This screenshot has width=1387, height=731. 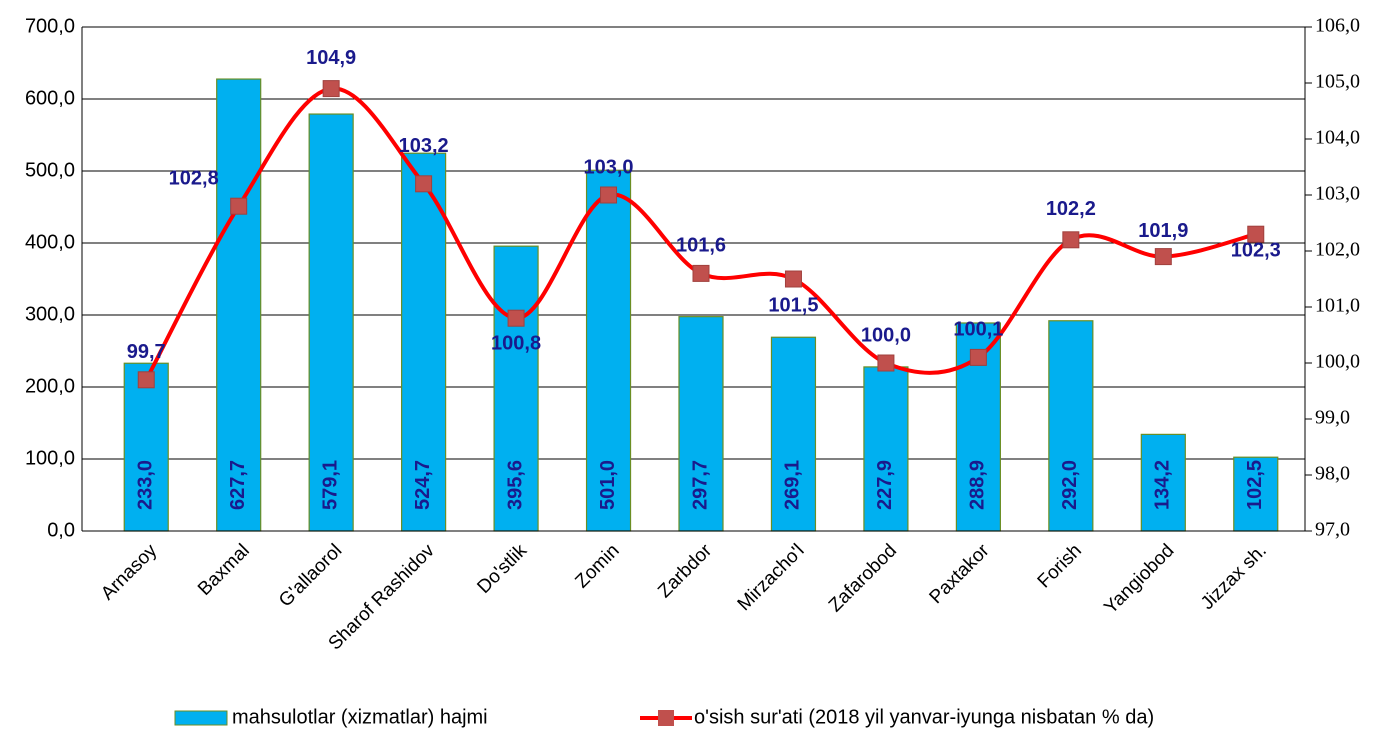 I want to click on y-tick-label: 600,0, so click(x=50, y=98).